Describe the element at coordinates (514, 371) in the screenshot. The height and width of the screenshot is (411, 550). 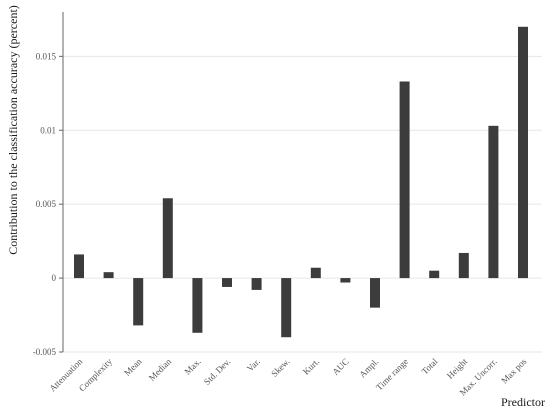
I see `x-tick-label: Max pos` at that location.